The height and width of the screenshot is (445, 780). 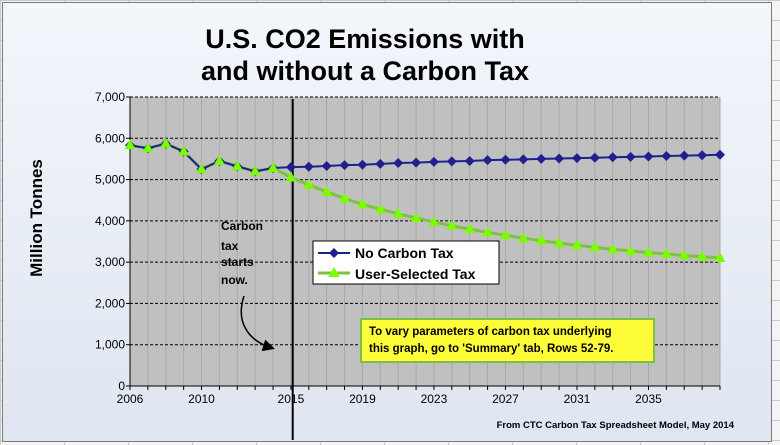 I want to click on legend-diamond-marker, so click(x=334, y=253).